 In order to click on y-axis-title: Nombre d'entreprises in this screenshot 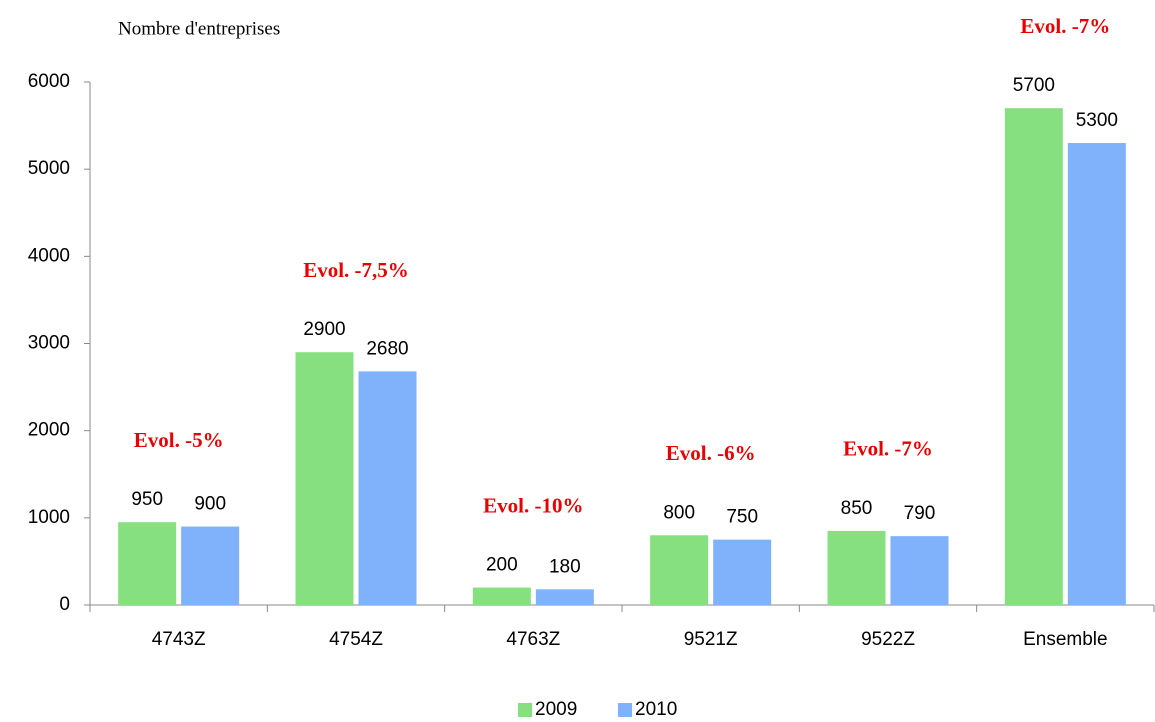, I will do `click(199, 28)`.